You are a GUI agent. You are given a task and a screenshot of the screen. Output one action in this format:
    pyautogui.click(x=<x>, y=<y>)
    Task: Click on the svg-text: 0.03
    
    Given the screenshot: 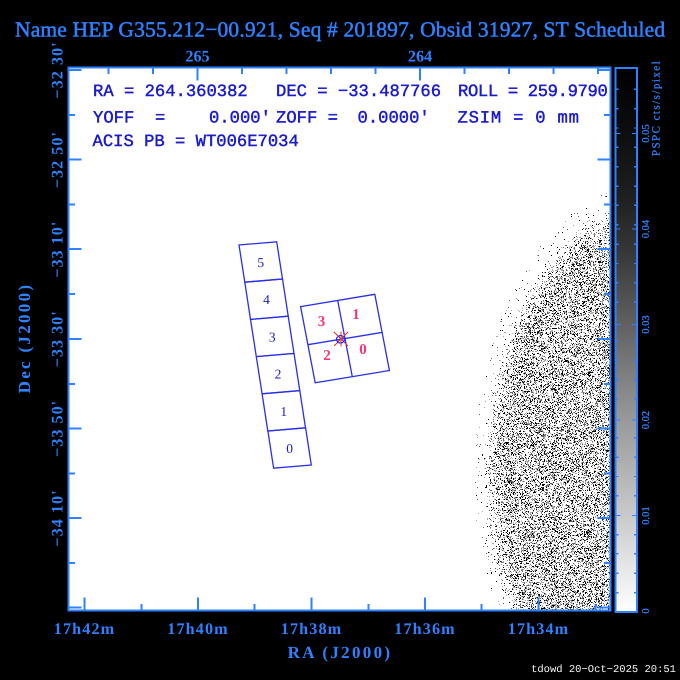 What is the action you would take?
    pyautogui.click(x=646, y=324)
    